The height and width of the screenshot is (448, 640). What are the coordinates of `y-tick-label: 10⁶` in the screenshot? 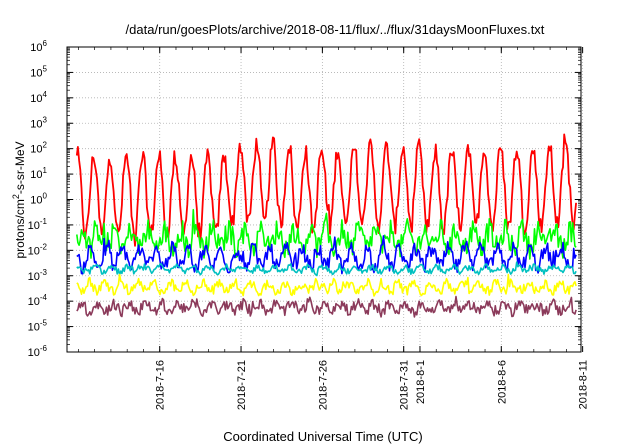 It's located at (38, 46).